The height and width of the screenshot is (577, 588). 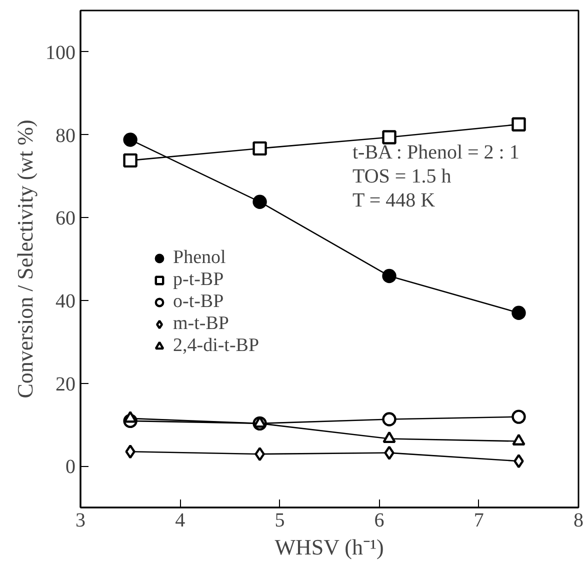 What do you see at coordinates (81, 521) in the screenshot?
I see `x-tick-label: 3` at bounding box center [81, 521].